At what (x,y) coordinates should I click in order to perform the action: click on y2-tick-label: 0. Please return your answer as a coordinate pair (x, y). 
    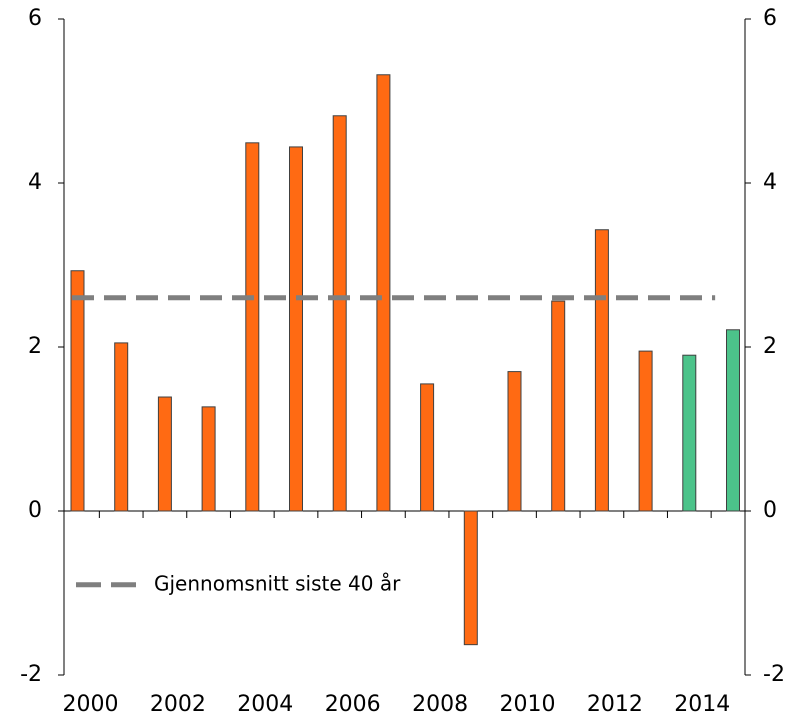
    Looking at the image, I should click on (770, 510).